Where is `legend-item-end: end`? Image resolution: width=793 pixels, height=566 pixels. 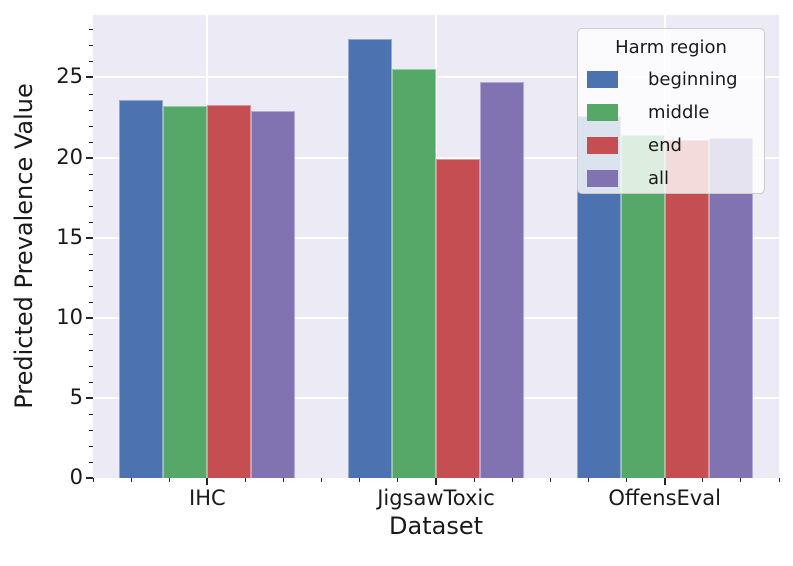
legend-item-end: end is located at coordinates (671, 145).